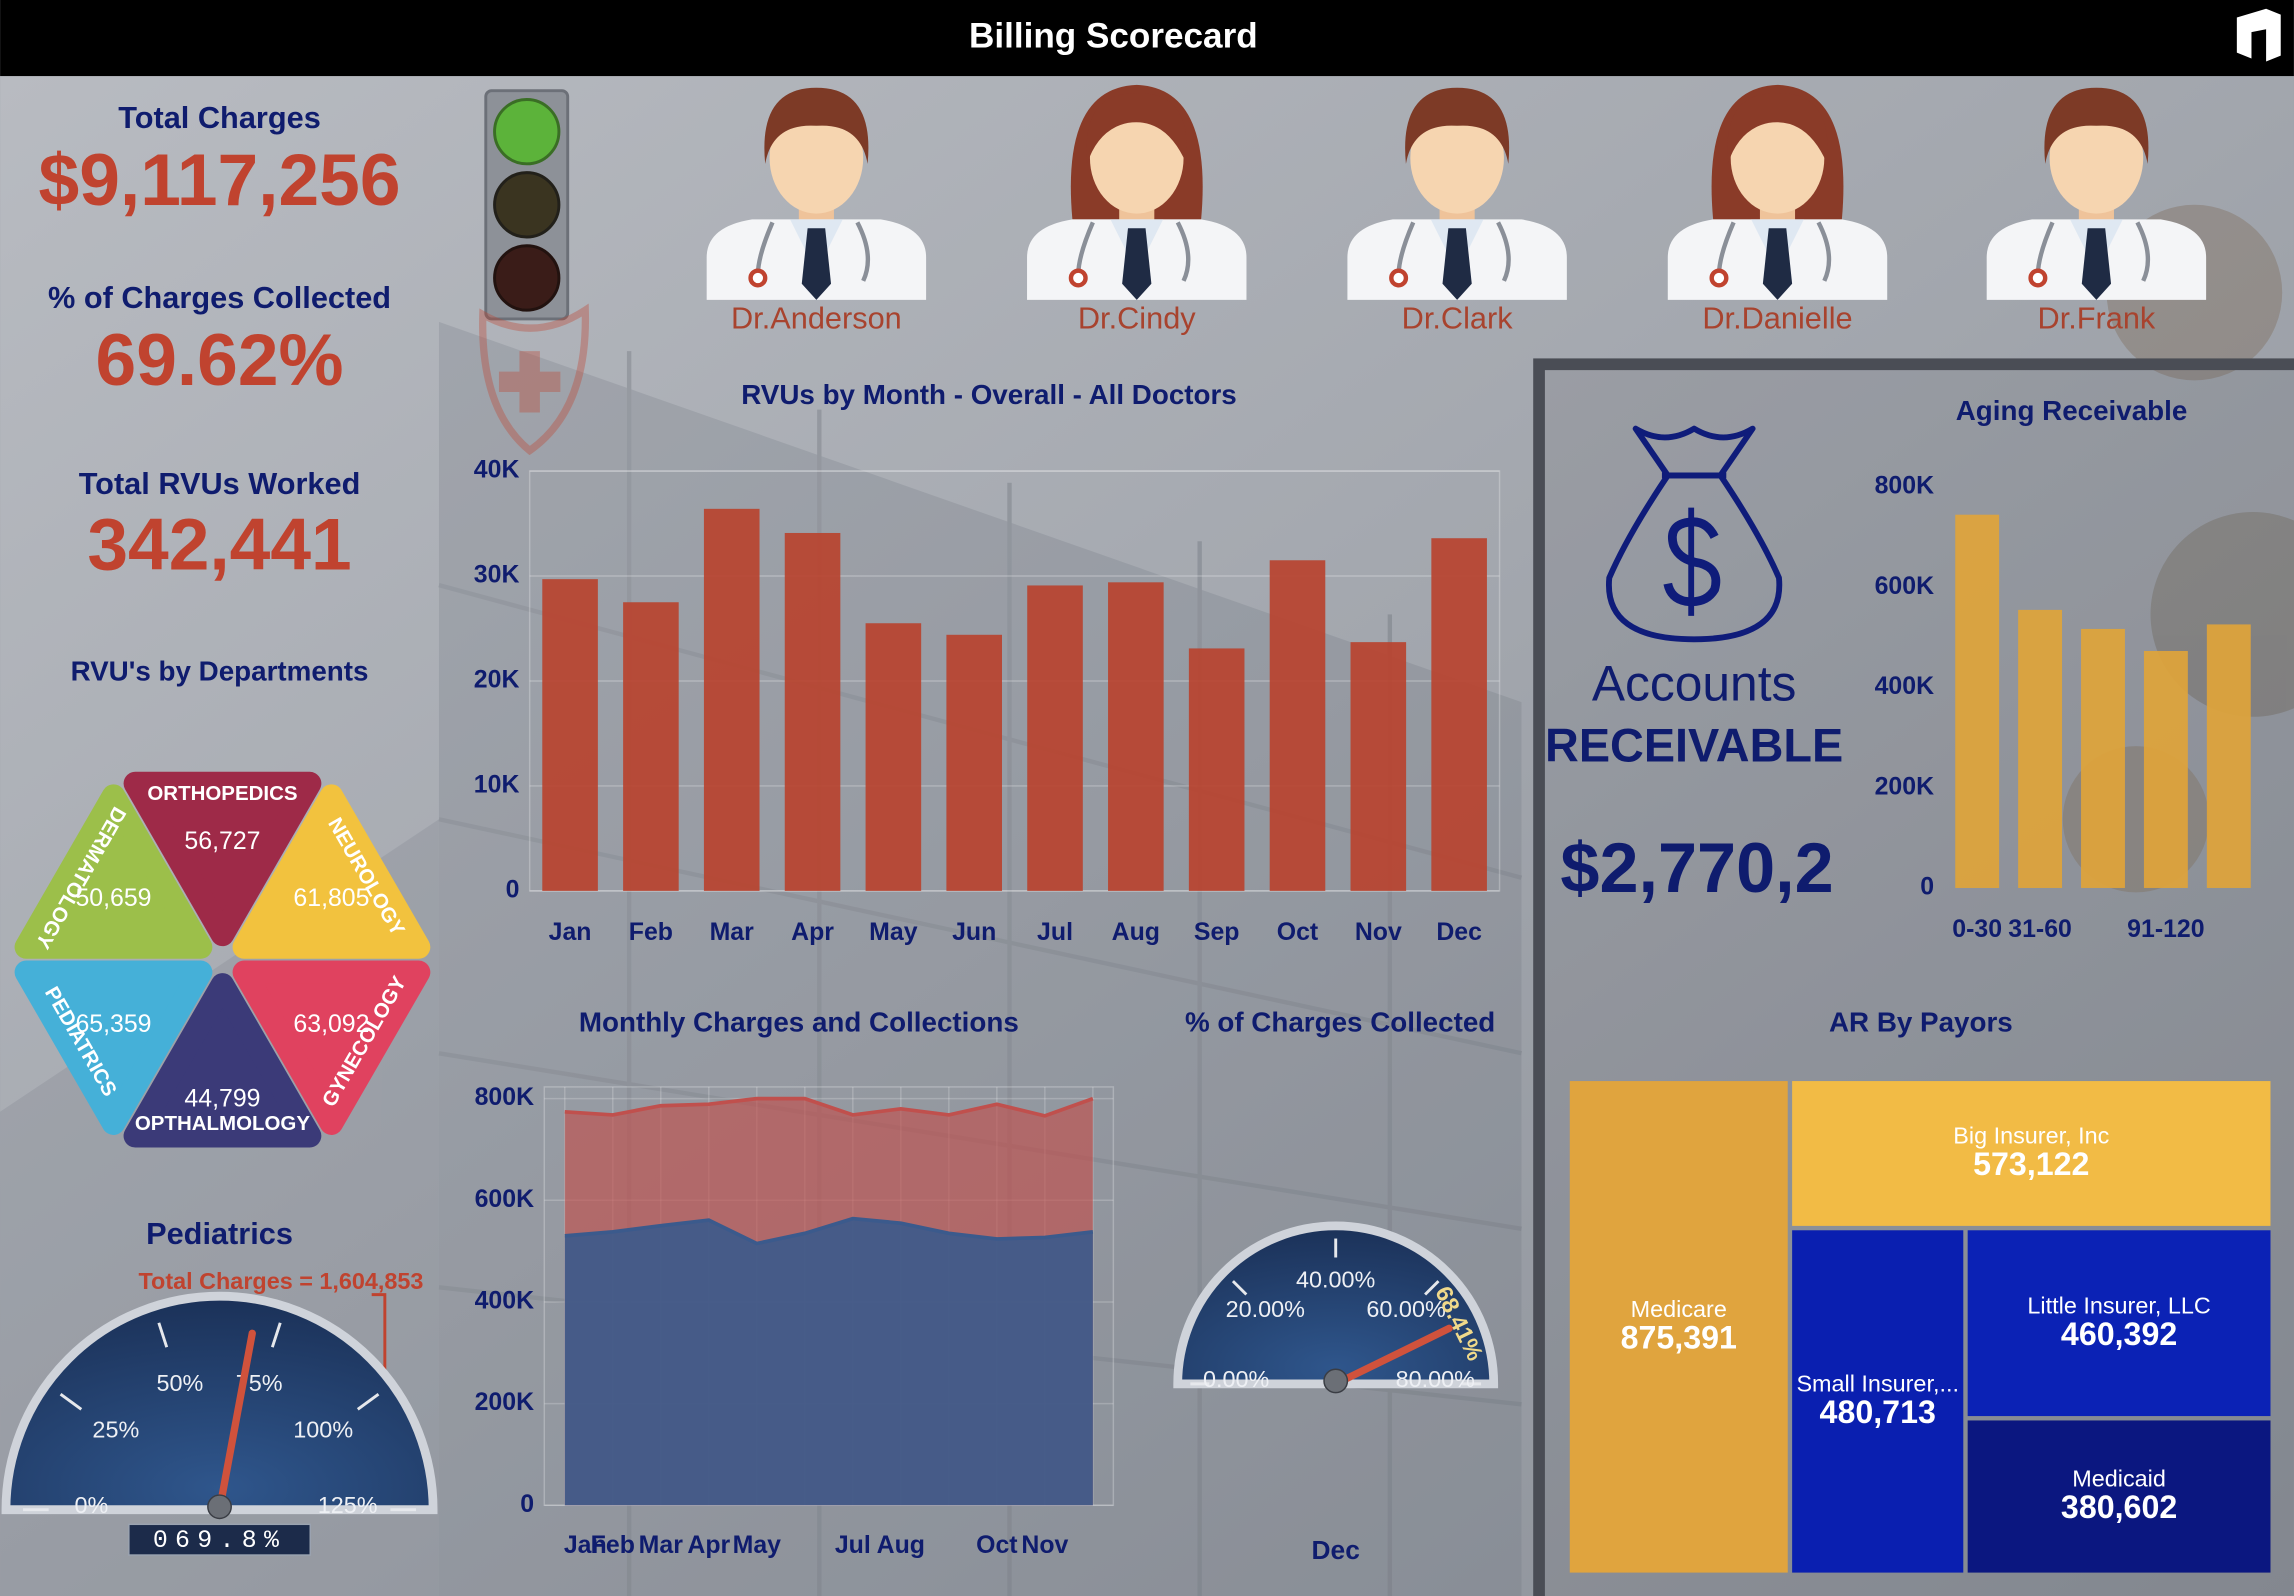  I want to click on doctor-name: Dr.Clark, so click(1458, 317).